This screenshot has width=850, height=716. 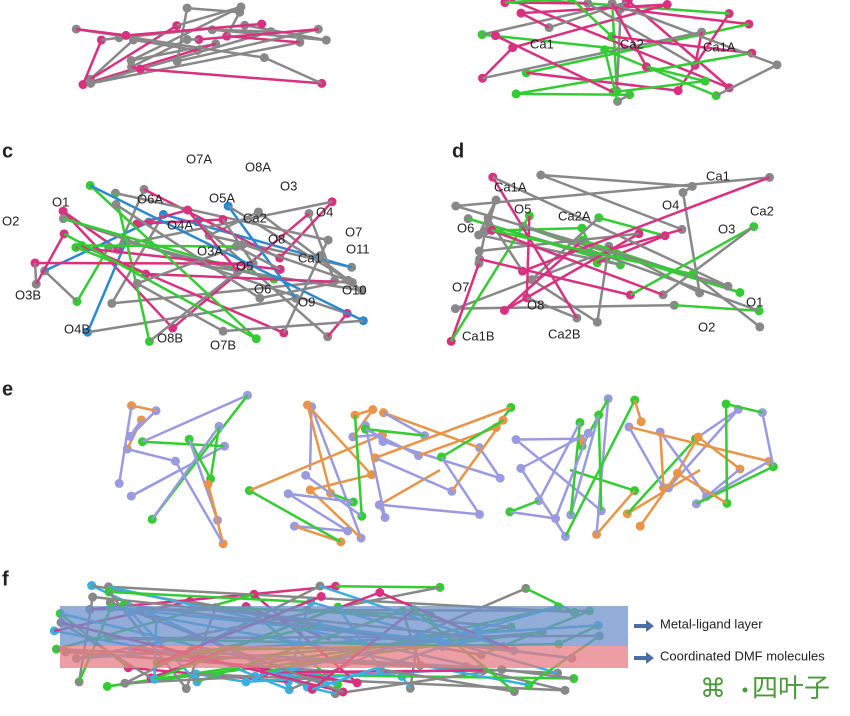 What do you see at coordinates (478, 335) in the screenshot?
I see `atom-label: Ca1B` at bounding box center [478, 335].